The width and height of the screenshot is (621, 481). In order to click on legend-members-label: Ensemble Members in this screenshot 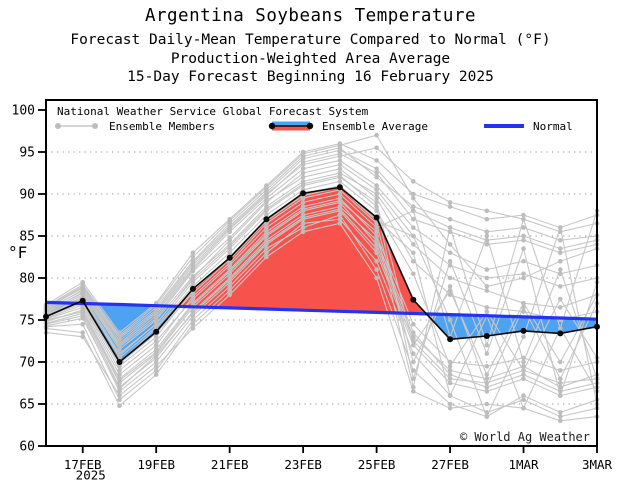, I will do `click(162, 126)`.